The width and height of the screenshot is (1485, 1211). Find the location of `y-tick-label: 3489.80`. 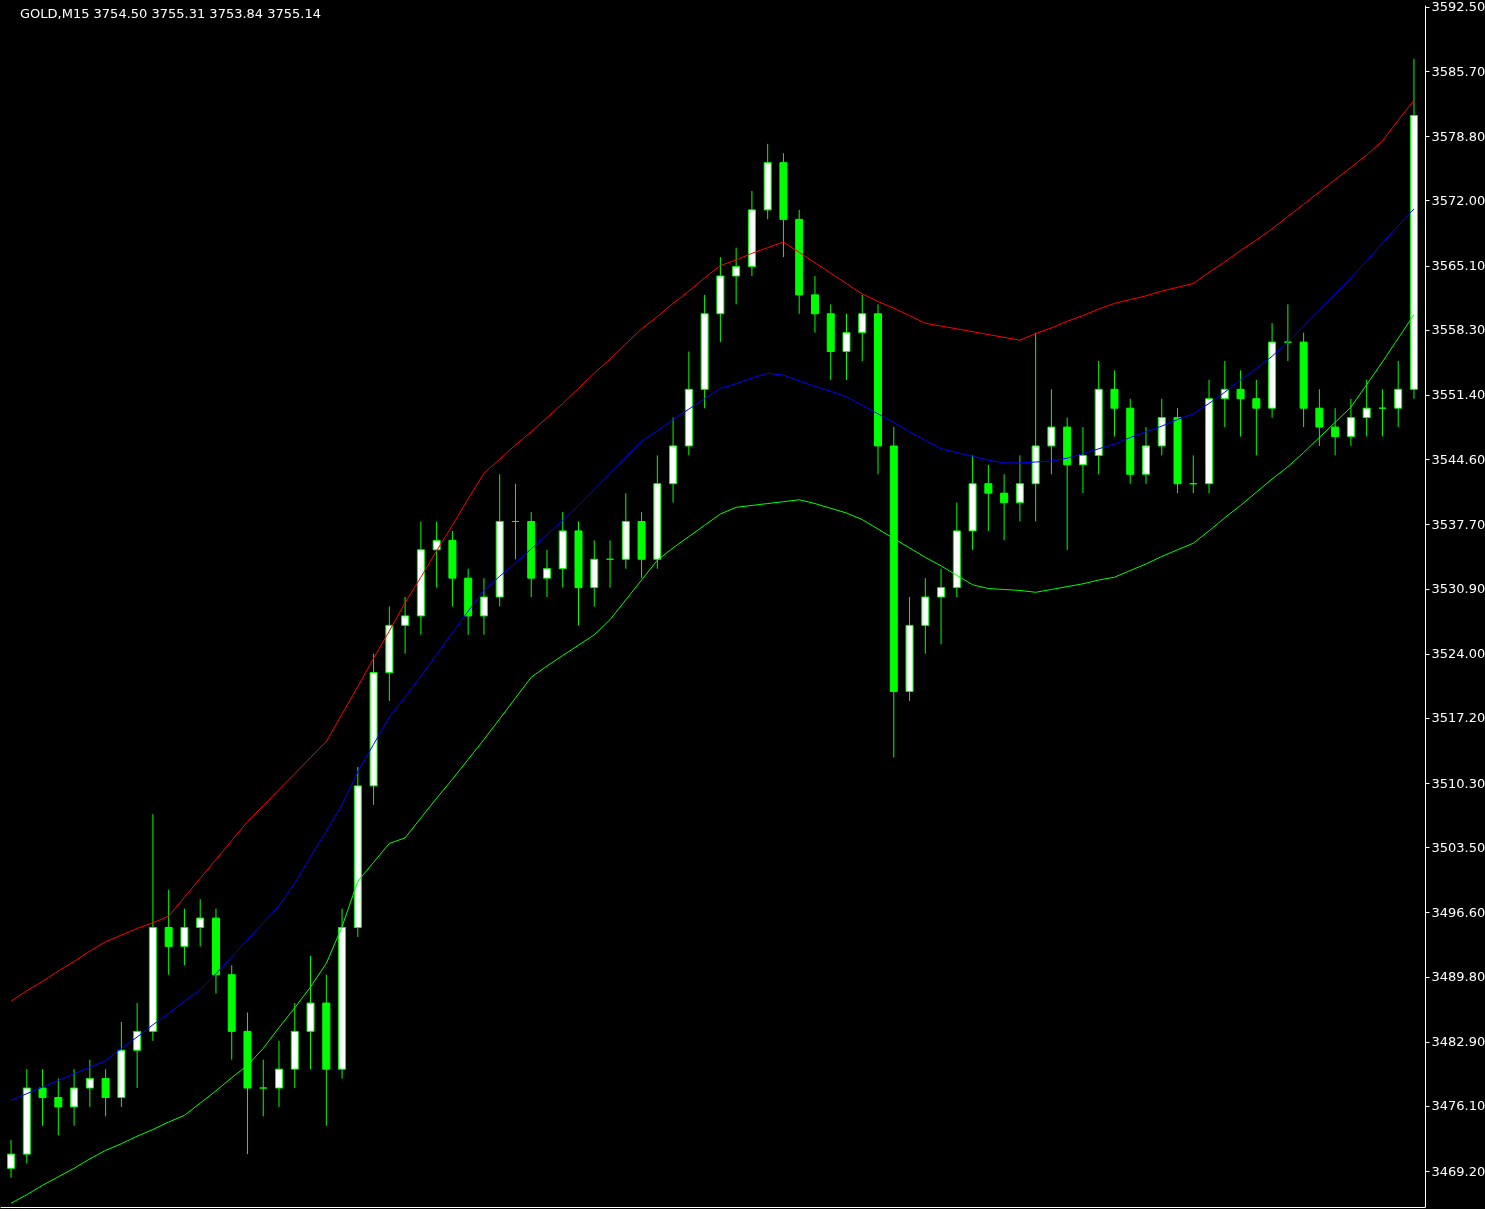

y-tick-label: 3489.80 is located at coordinates (1458, 977).